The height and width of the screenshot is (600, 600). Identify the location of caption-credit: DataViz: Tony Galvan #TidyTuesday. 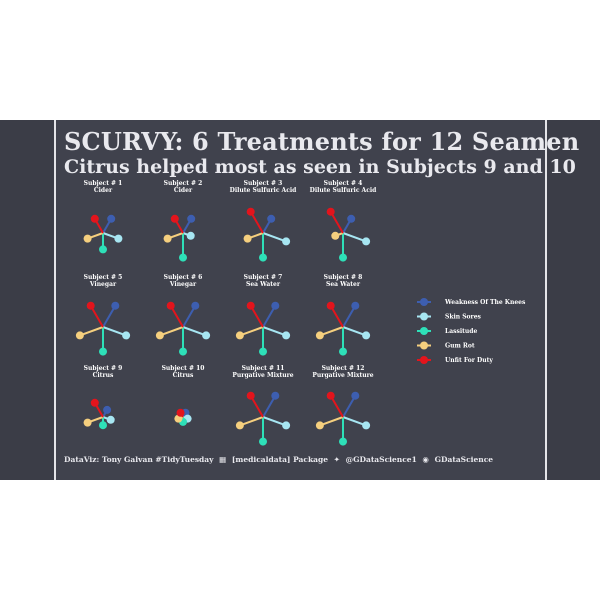
(139, 459).